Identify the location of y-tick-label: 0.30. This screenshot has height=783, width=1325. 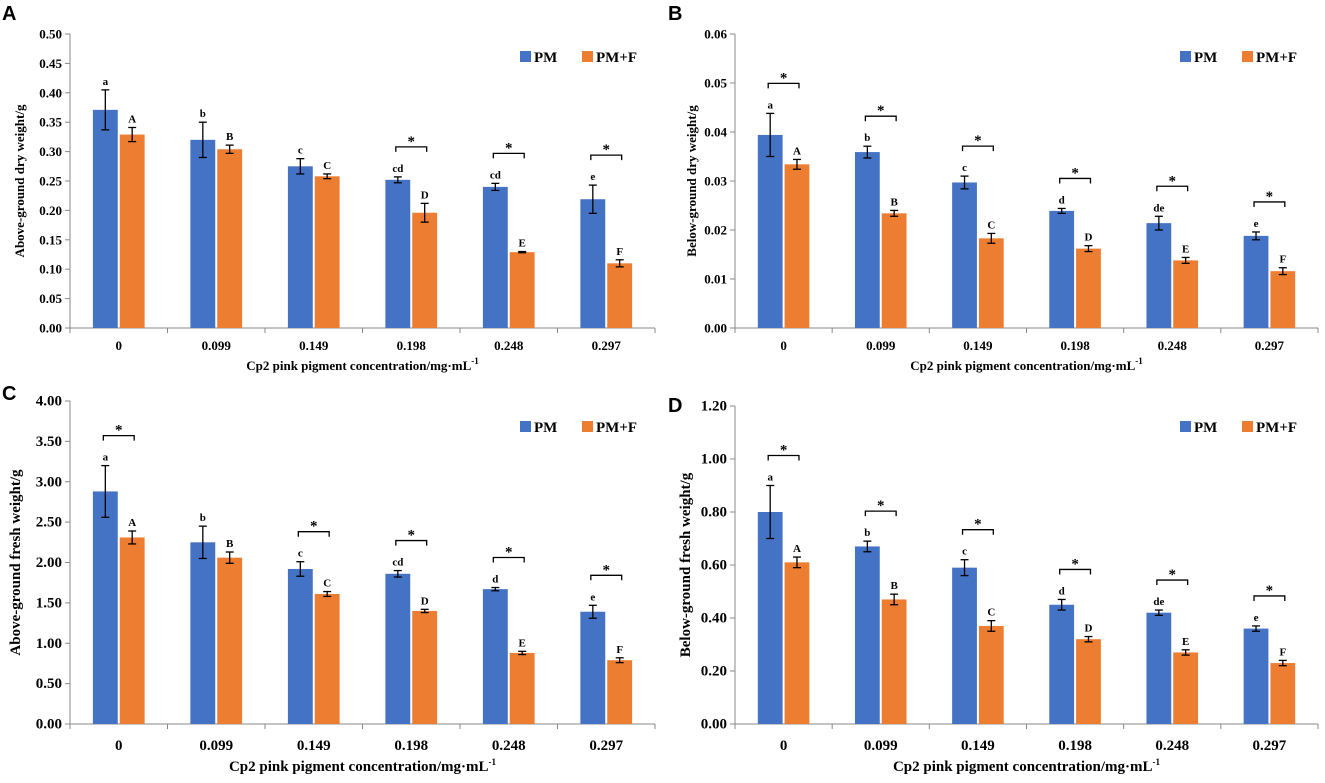
(50, 151).